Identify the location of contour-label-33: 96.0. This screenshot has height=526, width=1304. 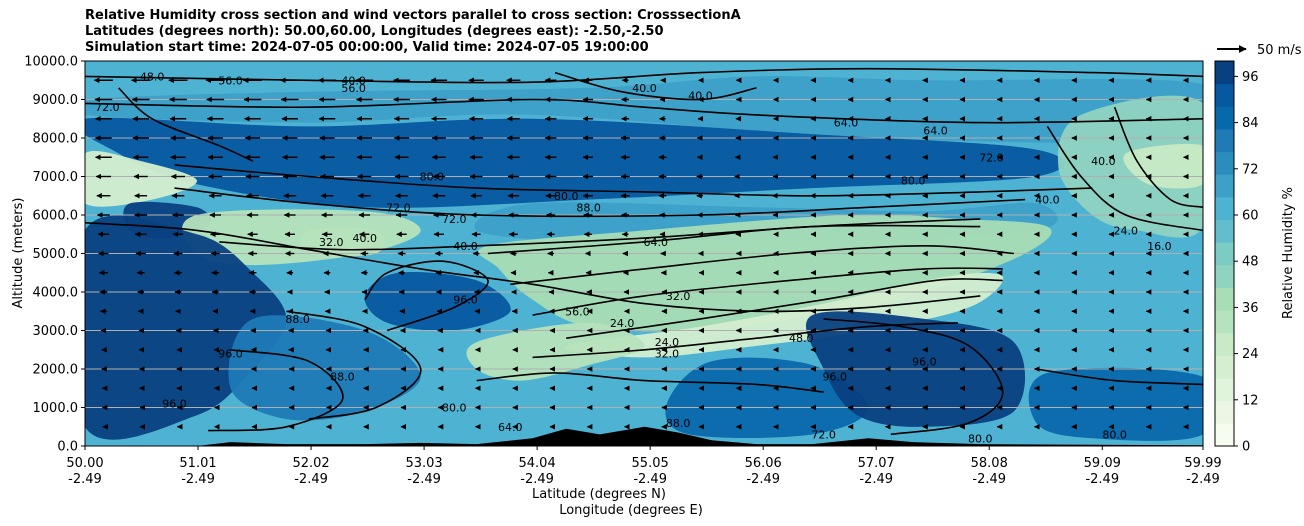
(174, 404).